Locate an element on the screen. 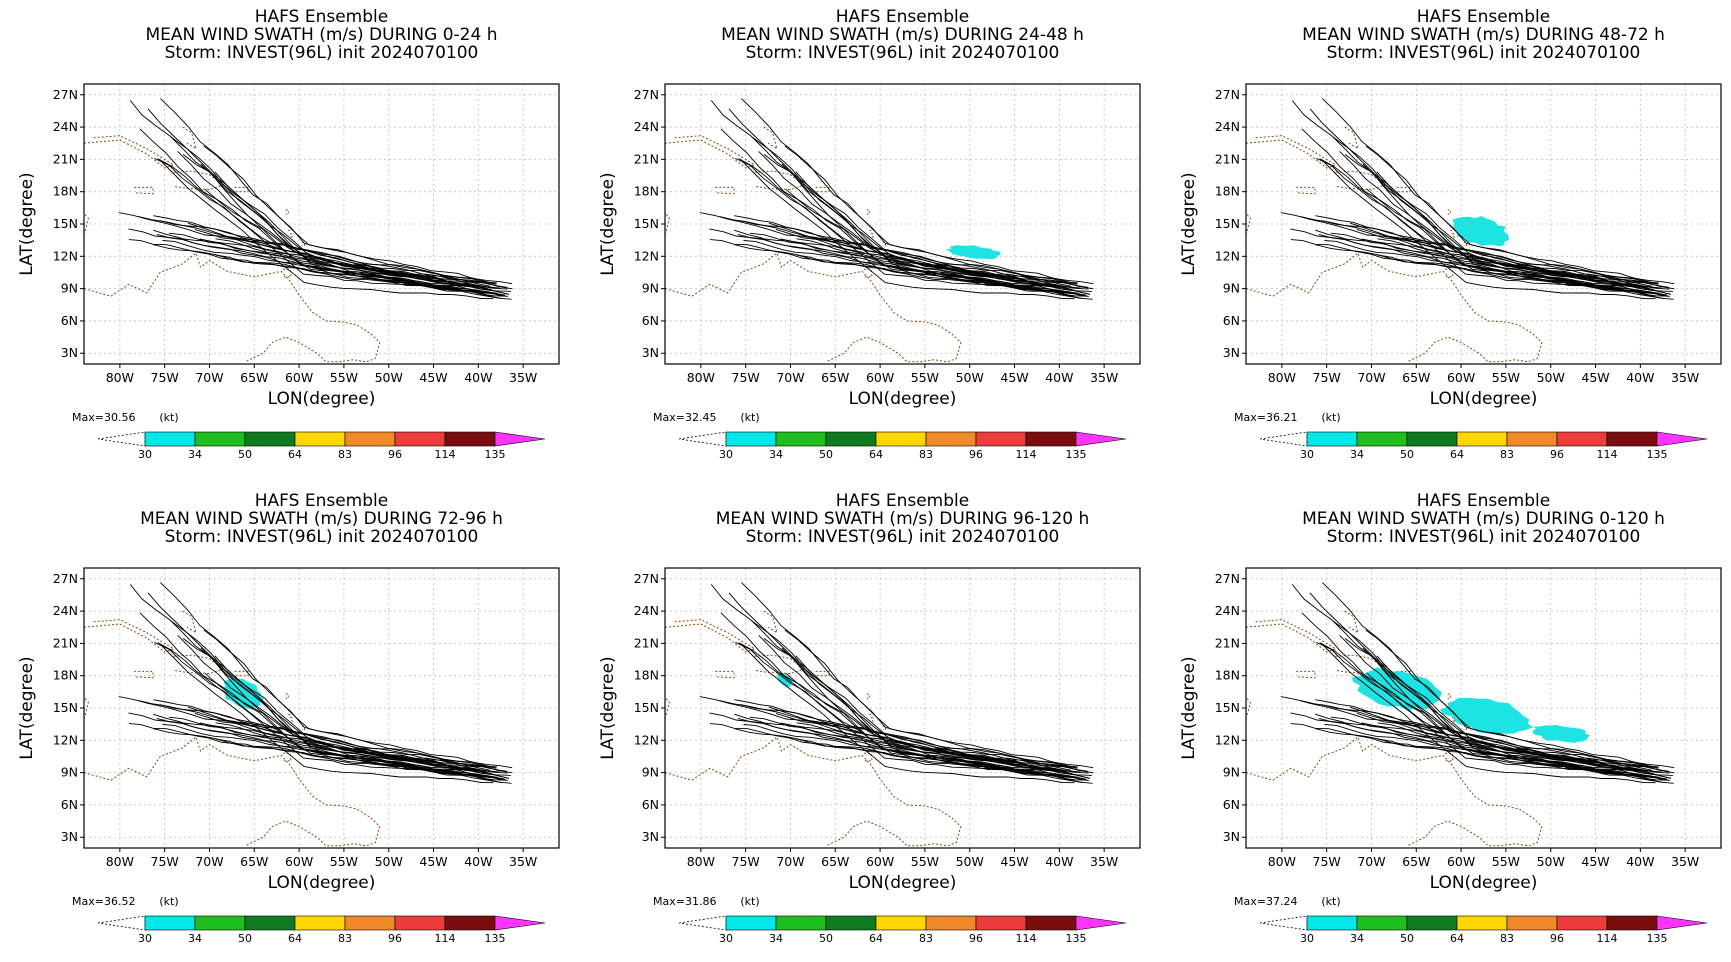 The image size is (1731, 962). y-tick-label: 9N is located at coordinates (650, 772).